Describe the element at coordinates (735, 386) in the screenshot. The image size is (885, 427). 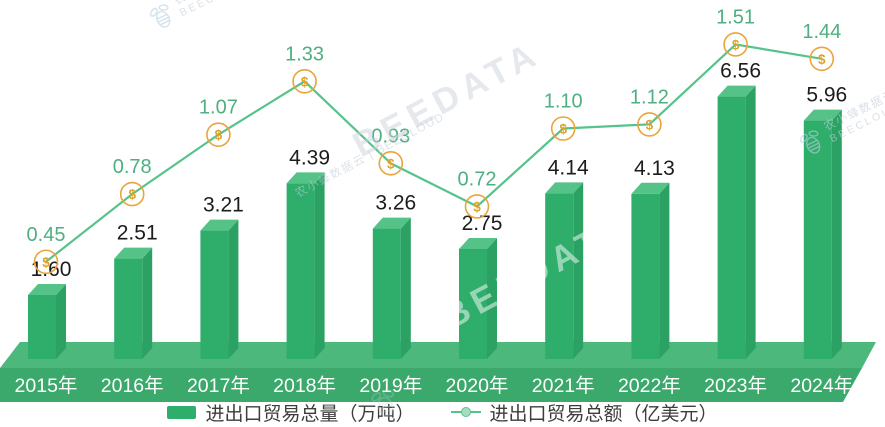
I see `x-axis-label: 2023年` at that location.